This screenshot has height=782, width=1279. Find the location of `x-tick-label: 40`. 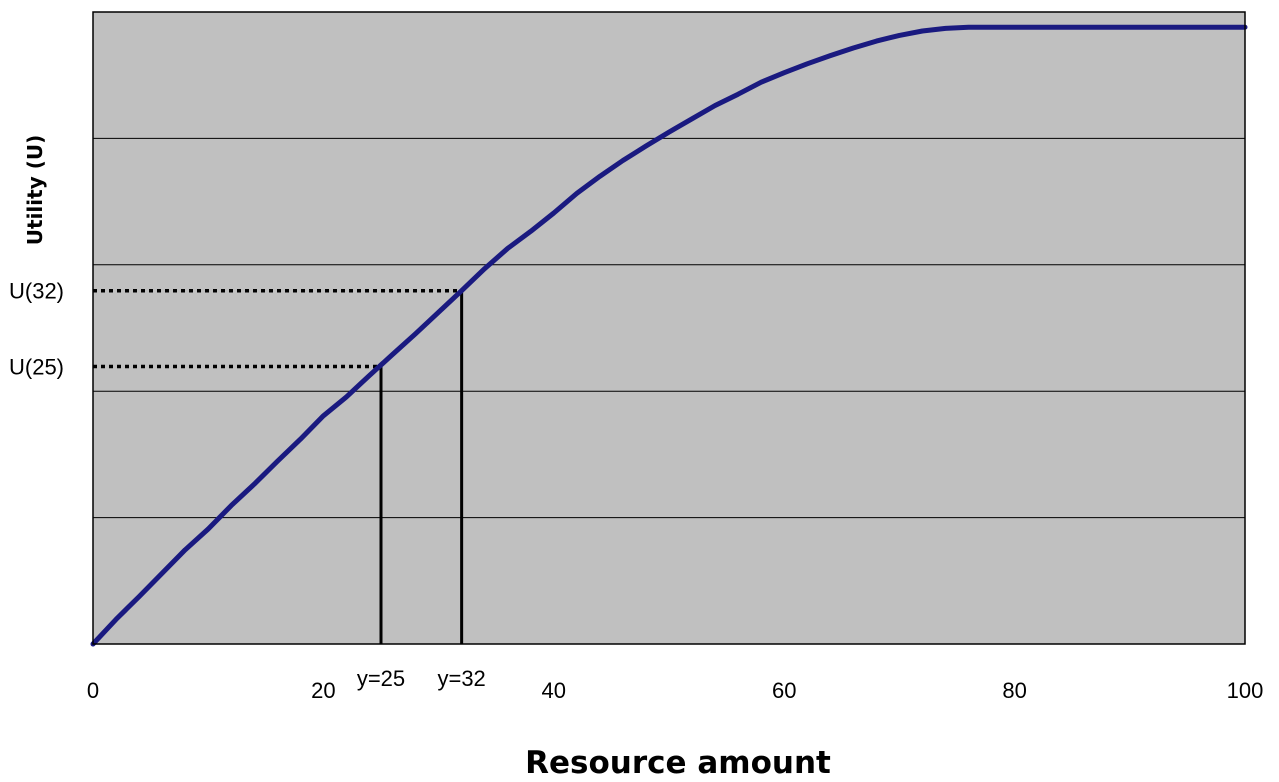

x-tick-label: 40 is located at coordinates (554, 690).